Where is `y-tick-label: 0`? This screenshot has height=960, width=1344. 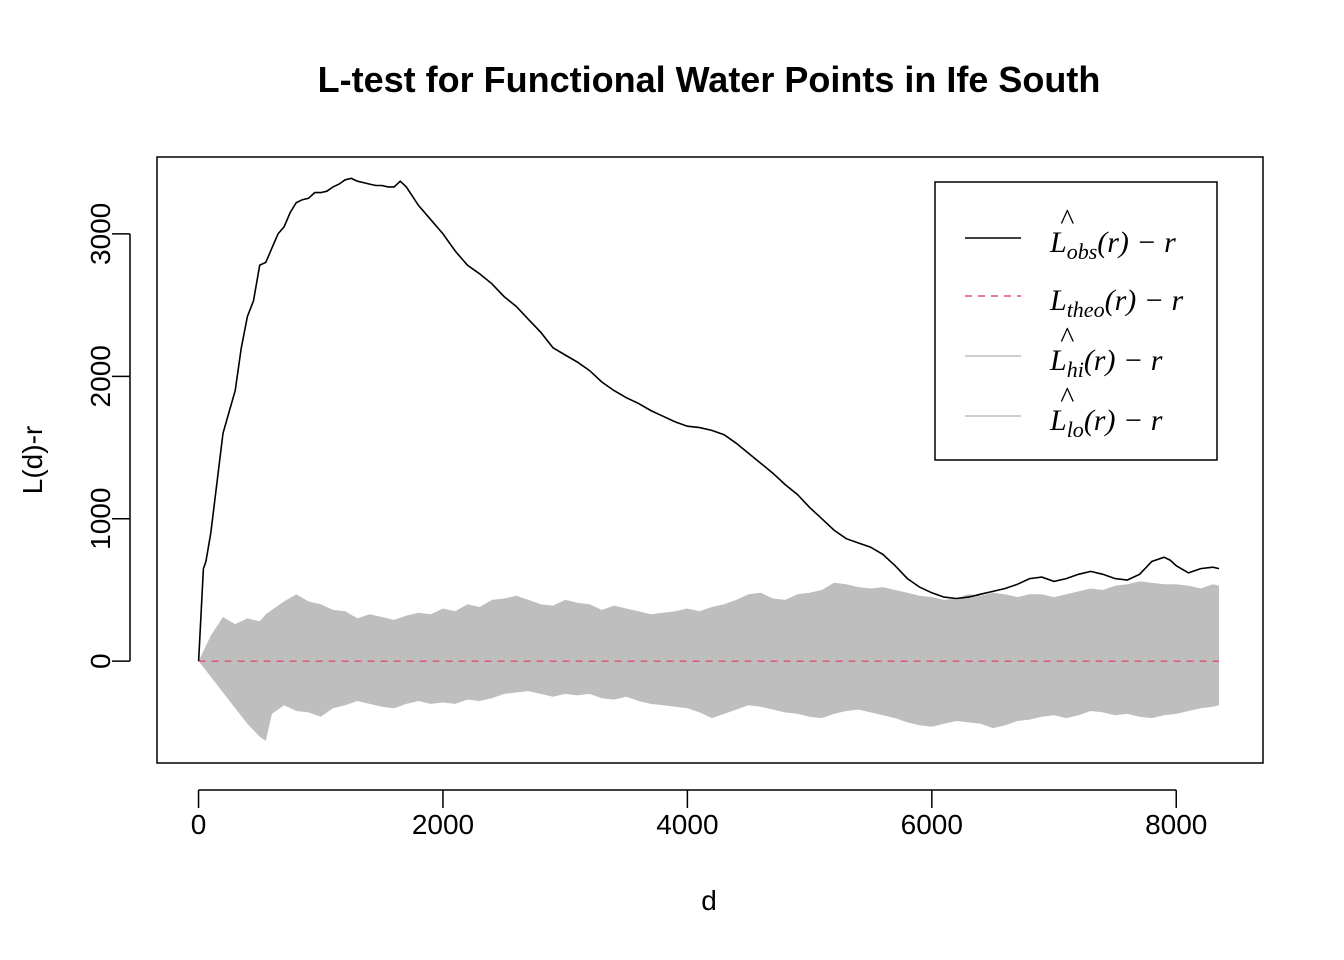
y-tick-label: 0 is located at coordinates (100, 661).